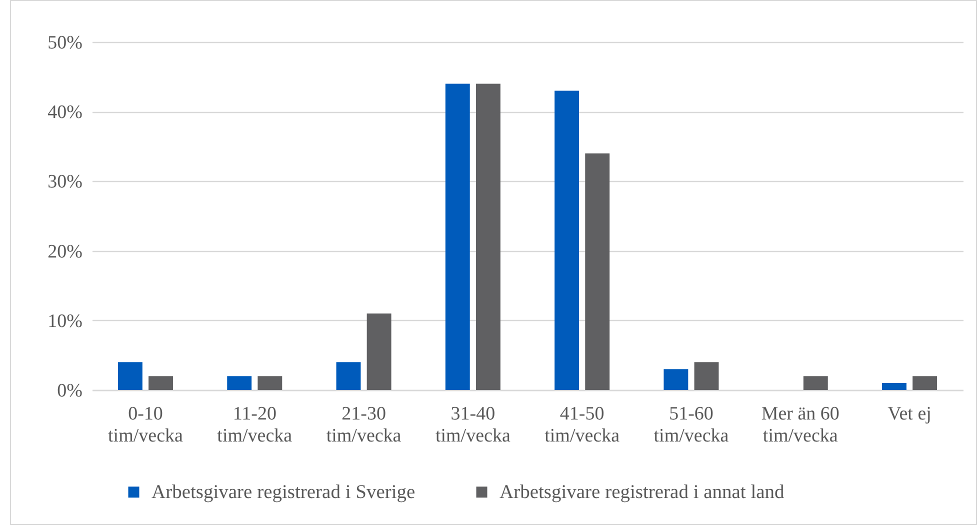 The width and height of the screenshot is (978, 526). I want to click on x-tick-label: 11-20 tim/vecka, so click(255, 425).